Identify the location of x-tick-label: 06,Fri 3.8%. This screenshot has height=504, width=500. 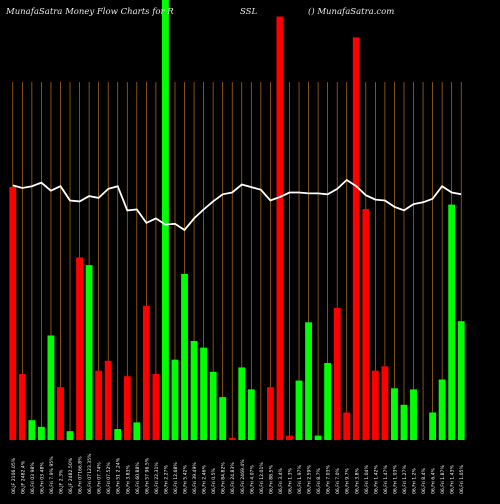
(357, 480).